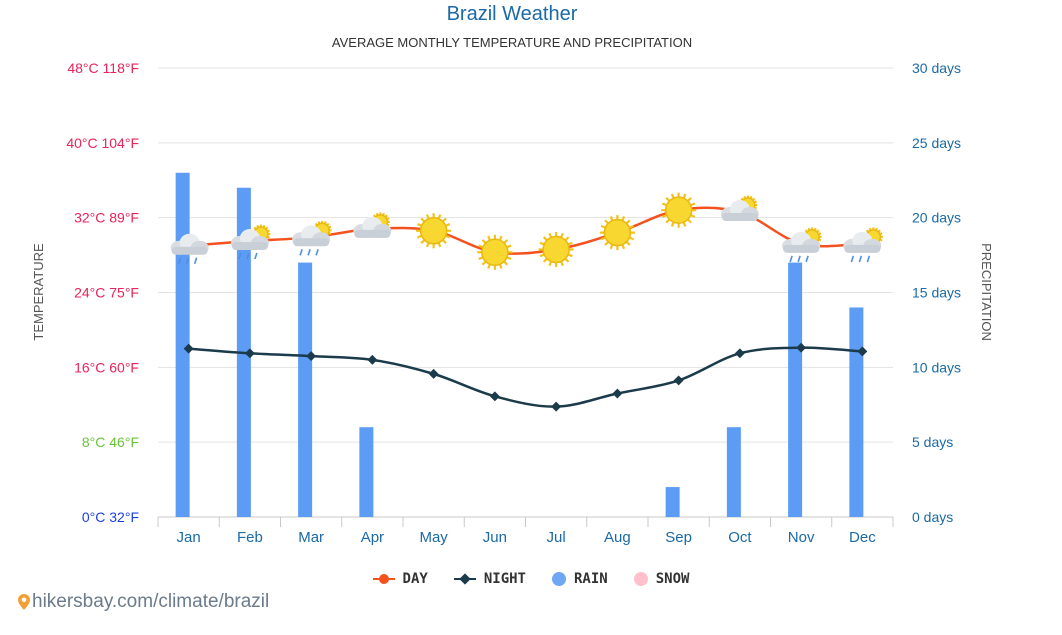  What do you see at coordinates (38, 292) in the screenshot?
I see `y-left-axis-title: TEMPERATURE` at bounding box center [38, 292].